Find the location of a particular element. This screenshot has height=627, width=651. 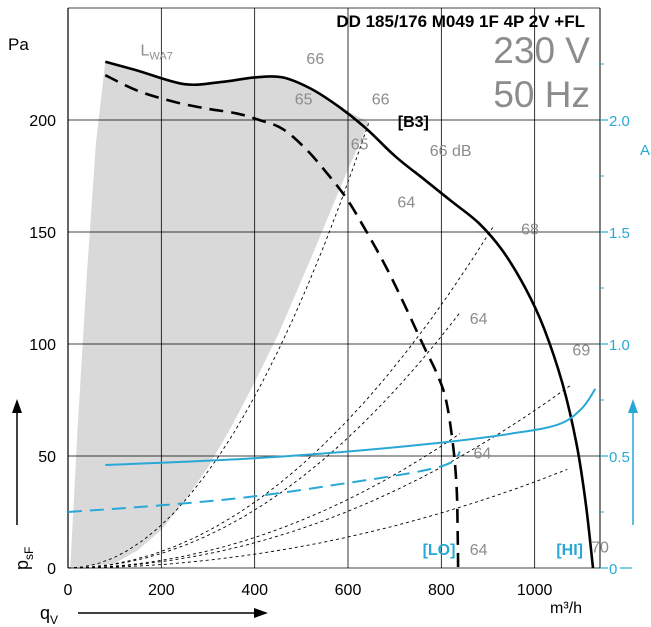

chart-annotation: 68 is located at coordinates (530, 229).